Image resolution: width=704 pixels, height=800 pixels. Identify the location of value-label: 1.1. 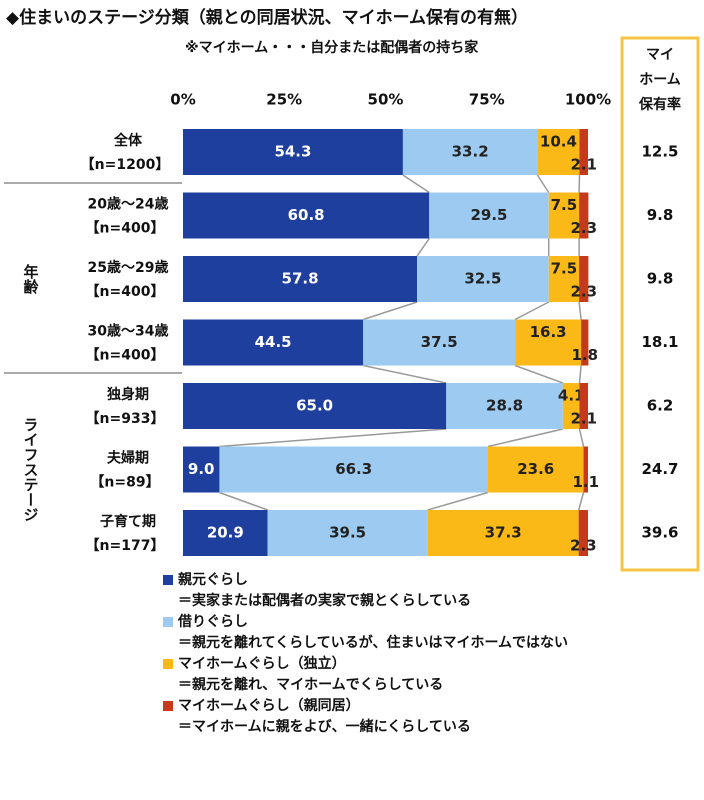
(585, 482).